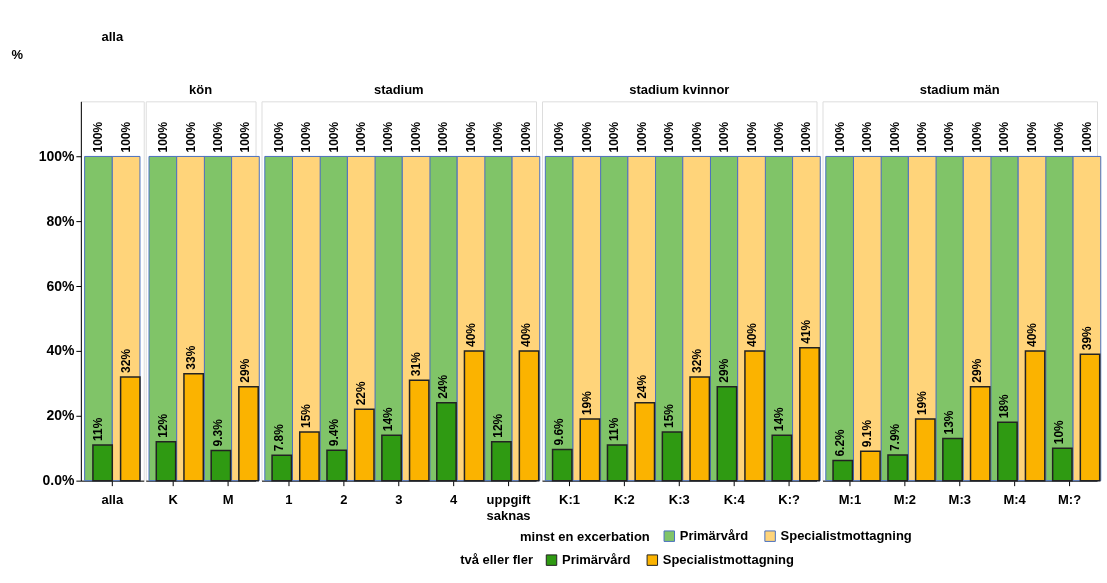 Image resolution: width=1107 pixels, height=583 pixels. I want to click on chart-title: stadium, so click(398, 90).